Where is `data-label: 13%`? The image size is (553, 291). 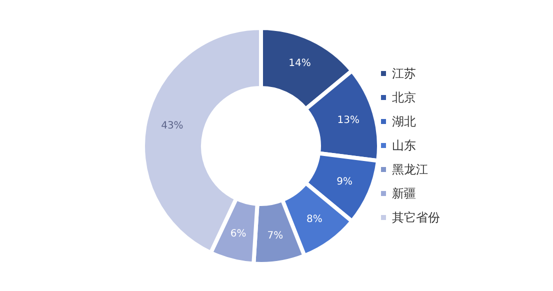
data-label: 13% is located at coordinates (348, 120).